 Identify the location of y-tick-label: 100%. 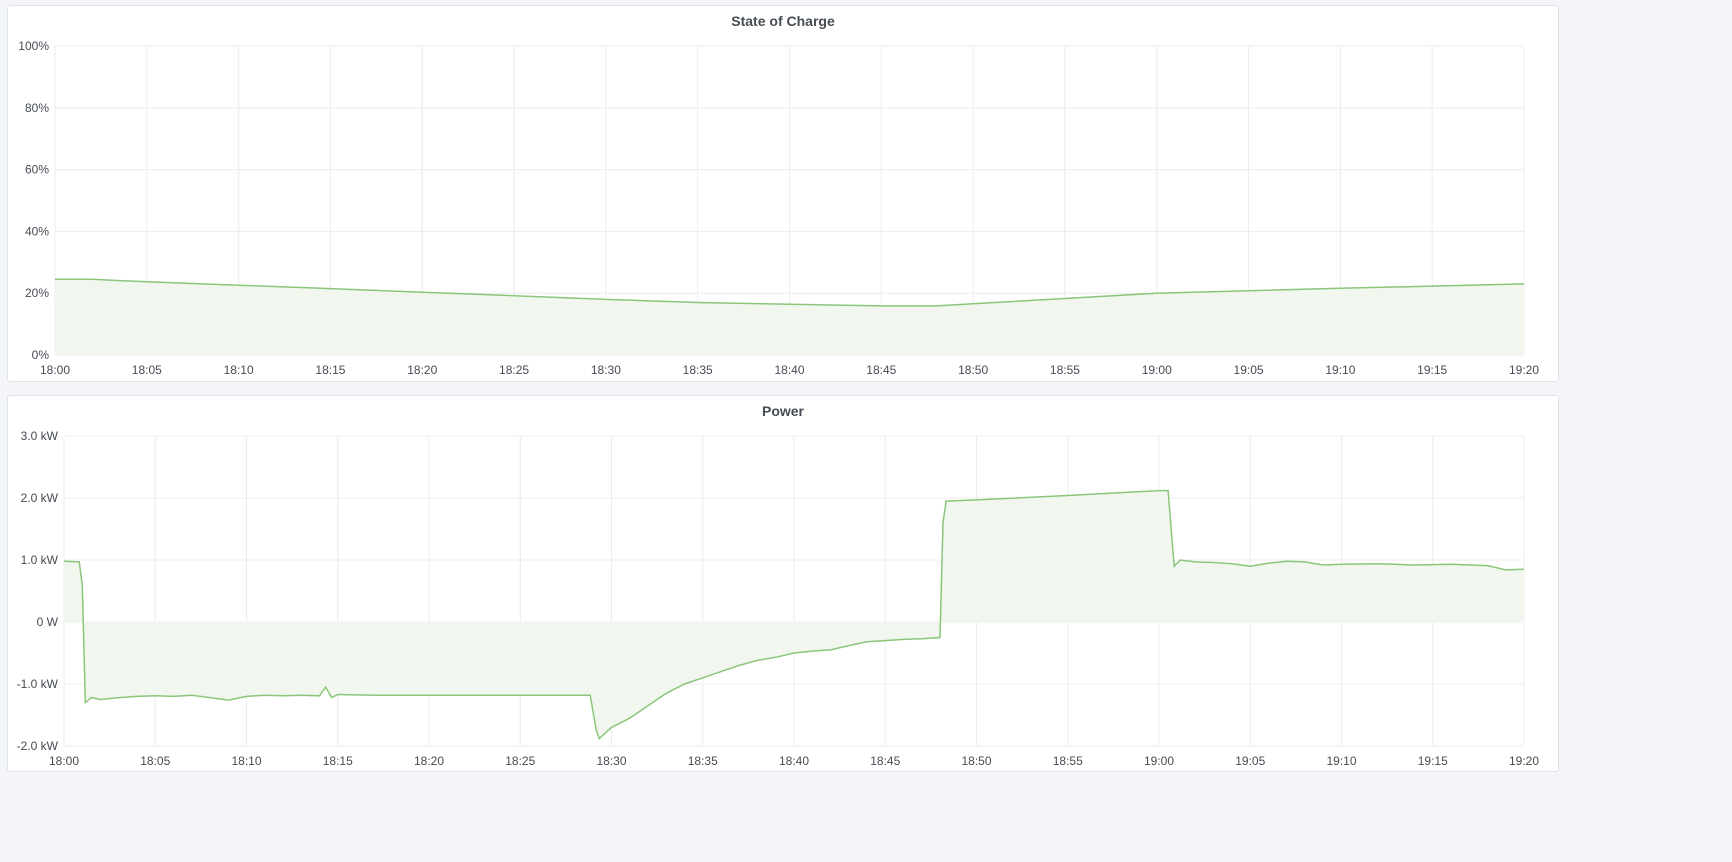
(33, 46).